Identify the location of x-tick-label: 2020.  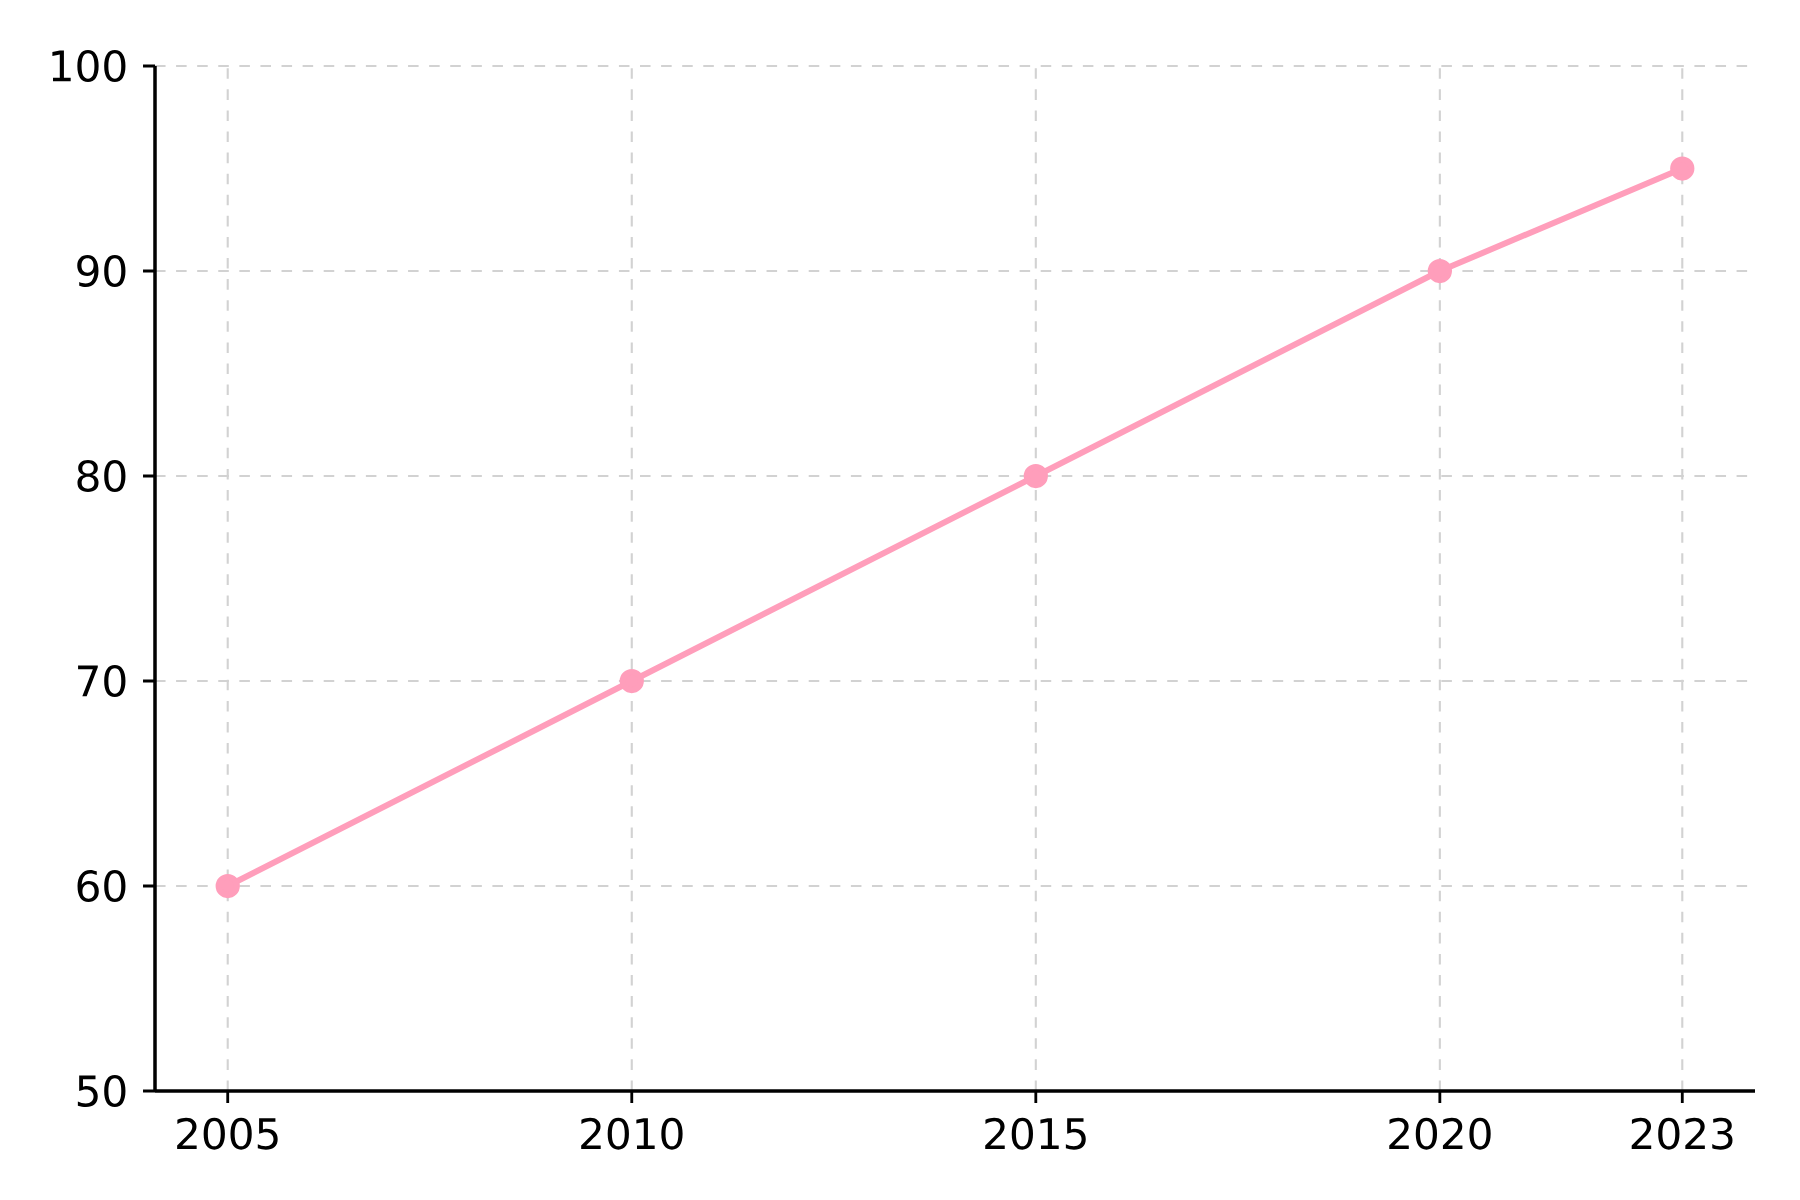
(1440, 1133).